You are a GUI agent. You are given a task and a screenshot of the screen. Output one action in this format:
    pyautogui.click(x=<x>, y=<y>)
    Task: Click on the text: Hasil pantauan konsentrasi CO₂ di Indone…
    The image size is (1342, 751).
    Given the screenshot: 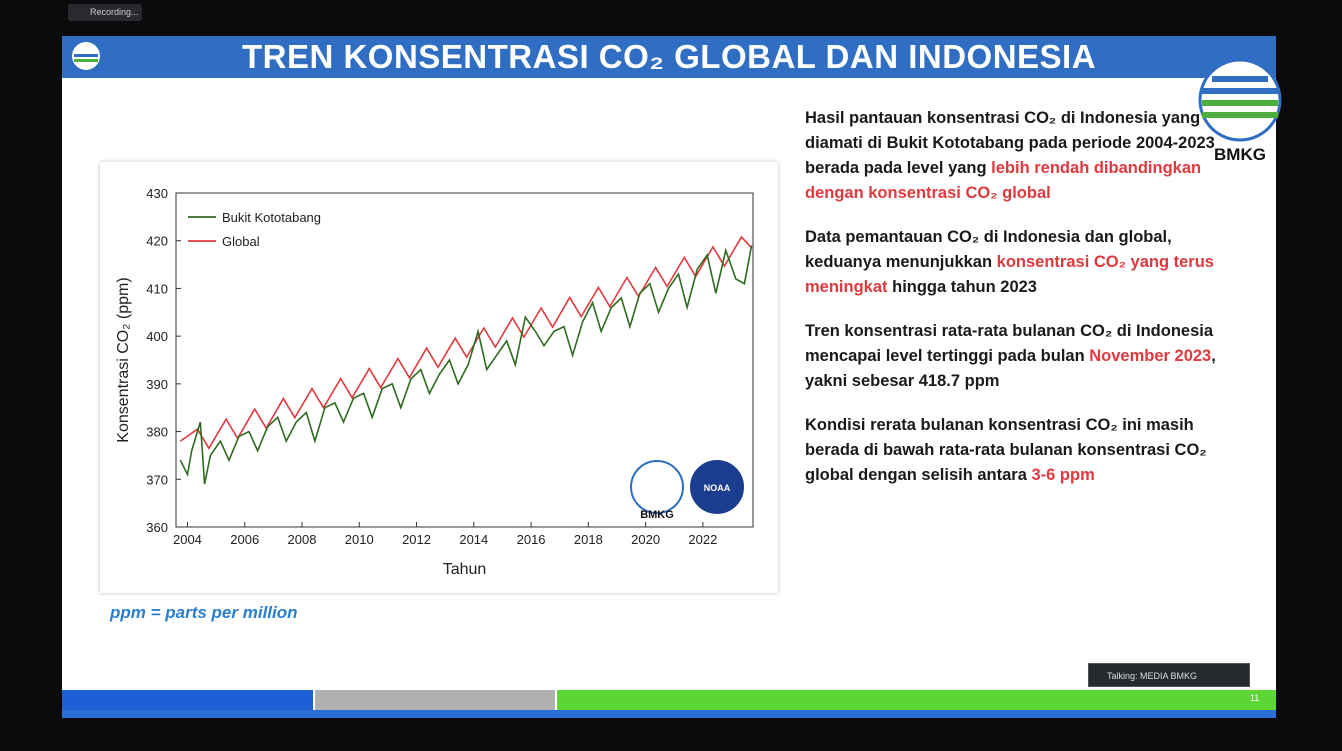 What is the action you would take?
    pyautogui.click(x=1010, y=143)
    